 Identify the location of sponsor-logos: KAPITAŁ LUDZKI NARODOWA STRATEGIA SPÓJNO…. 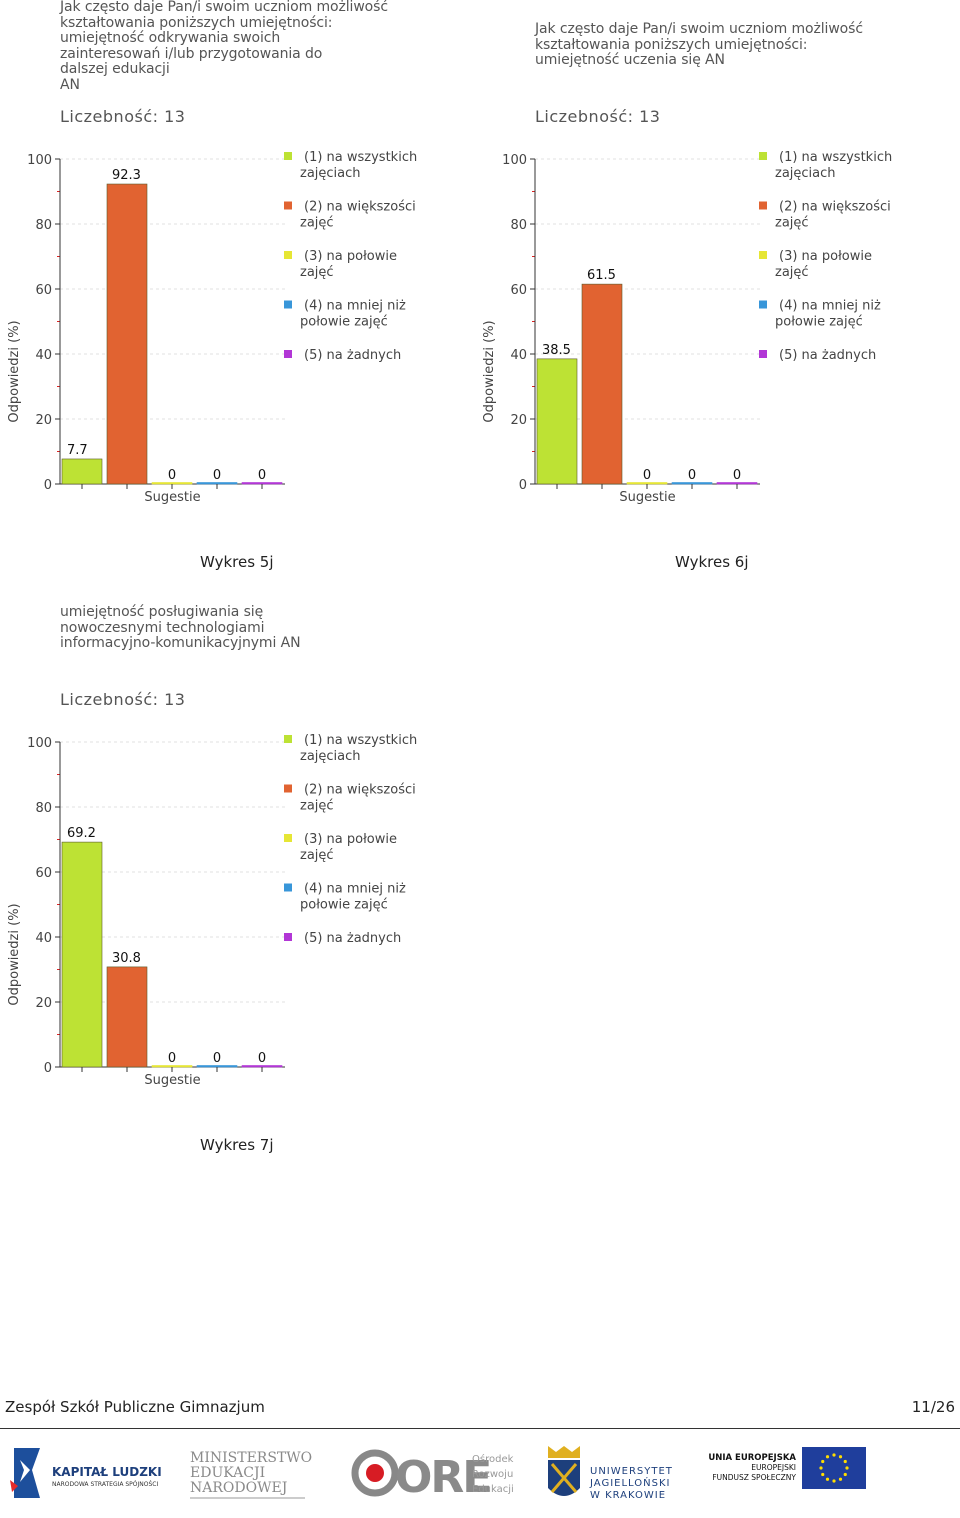
(438, 1474).